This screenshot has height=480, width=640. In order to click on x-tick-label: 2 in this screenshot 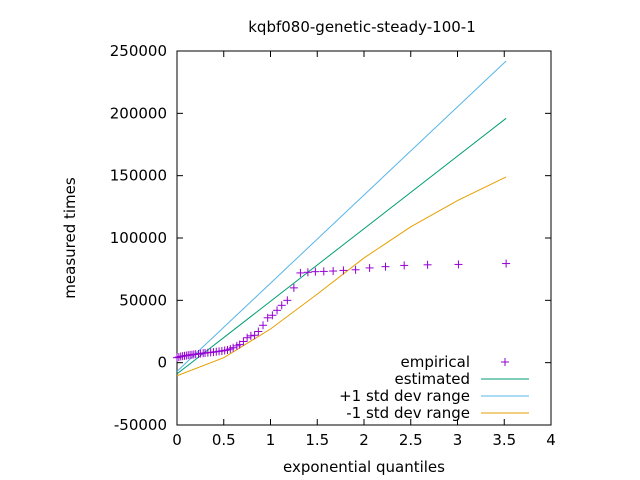, I will do `click(364, 440)`.